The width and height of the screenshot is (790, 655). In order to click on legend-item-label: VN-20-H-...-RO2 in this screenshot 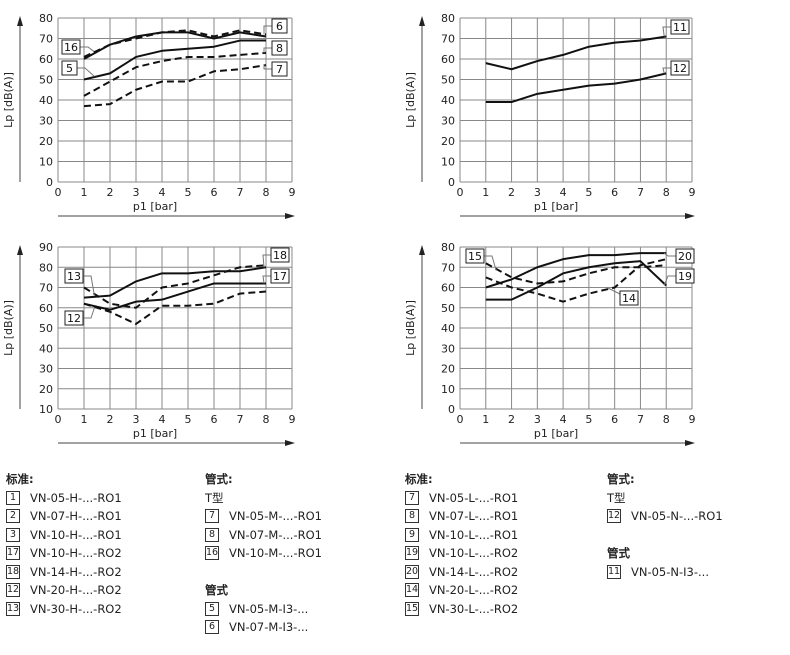, I will do `click(76, 590)`.